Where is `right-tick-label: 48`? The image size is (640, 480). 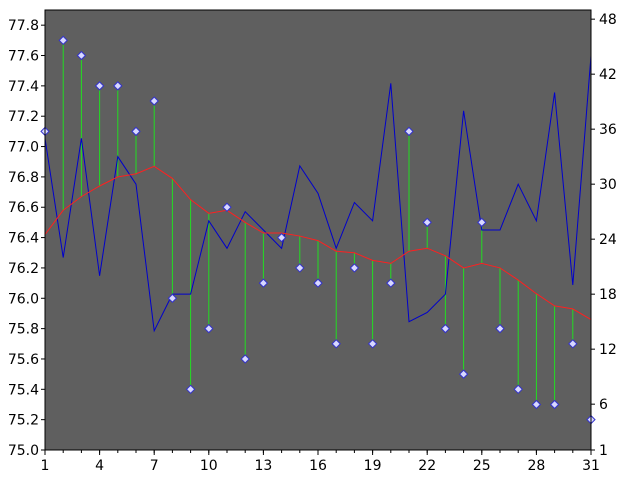 right-tick-label: 48 is located at coordinates (608, 20).